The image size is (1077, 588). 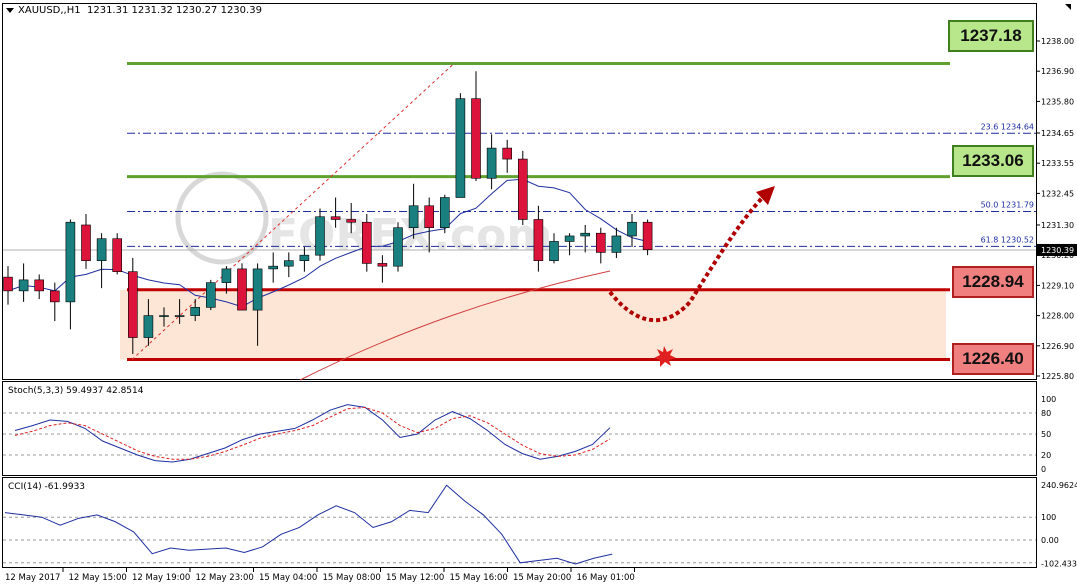 What do you see at coordinates (1048, 399) in the screenshot?
I see `stoch-tick-label: 100` at bounding box center [1048, 399].